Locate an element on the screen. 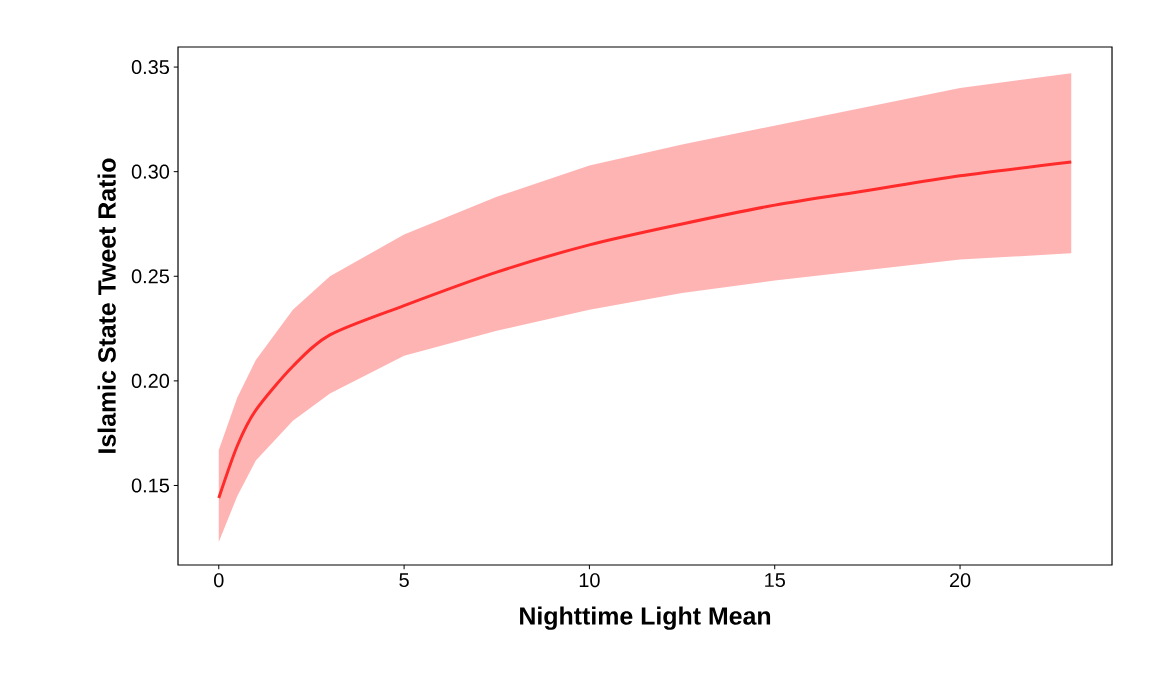  x-tick-label: 10 is located at coordinates (589, 580).